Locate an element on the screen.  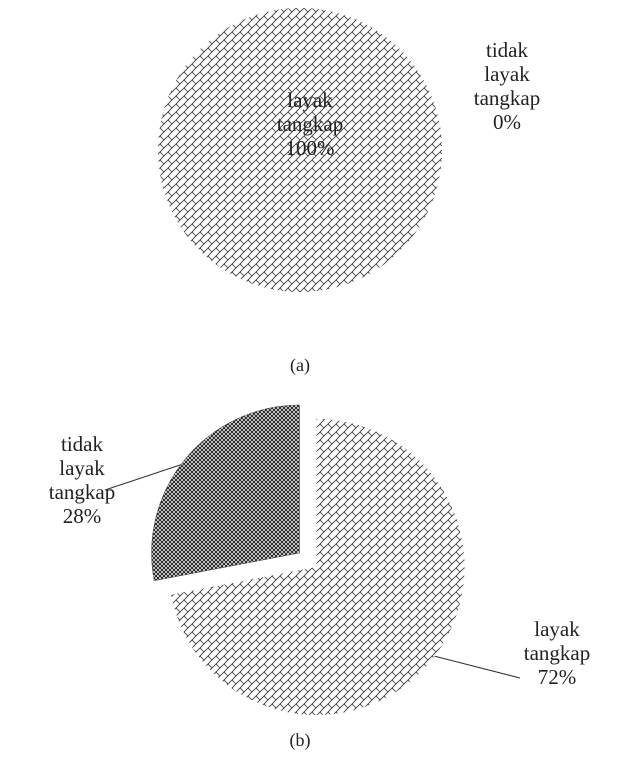
slice-label: tidak layak tangkap 0% is located at coordinates (507, 86).